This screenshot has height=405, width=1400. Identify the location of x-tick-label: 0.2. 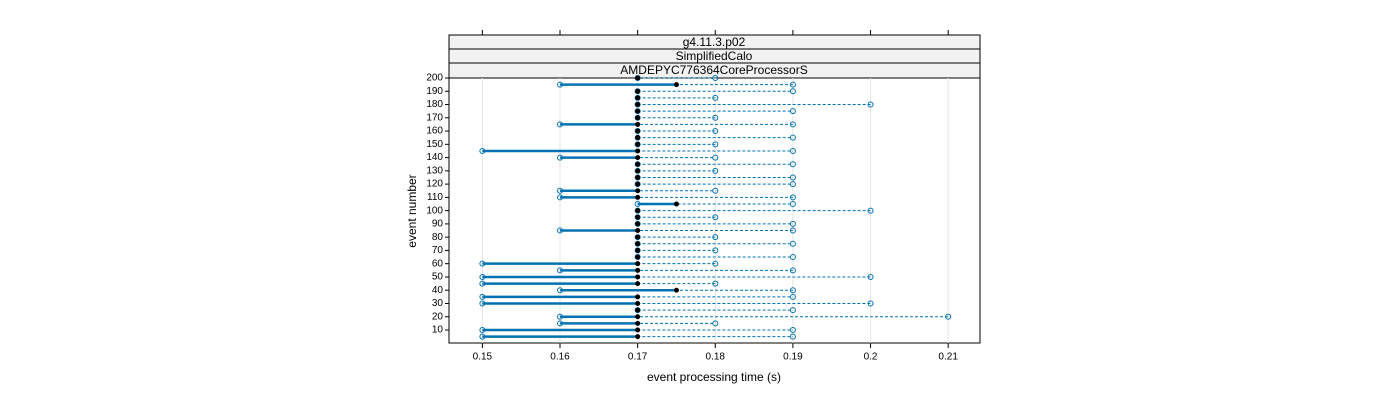
(871, 357).